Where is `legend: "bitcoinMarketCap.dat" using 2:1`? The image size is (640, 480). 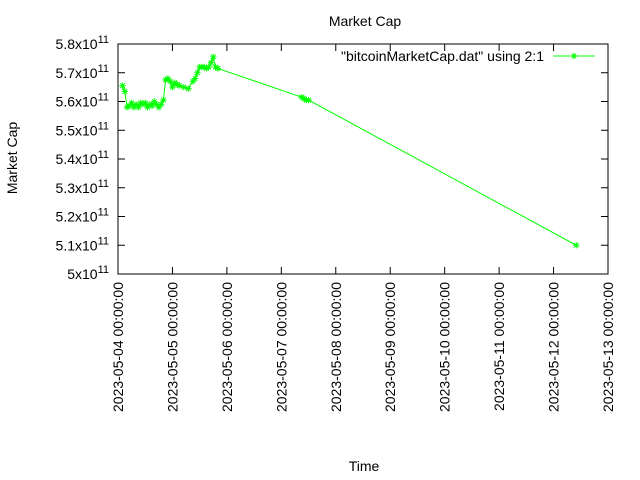 legend: "bitcoinMarketCap.dat" using 2:1 is located at coordinates (468, 56).